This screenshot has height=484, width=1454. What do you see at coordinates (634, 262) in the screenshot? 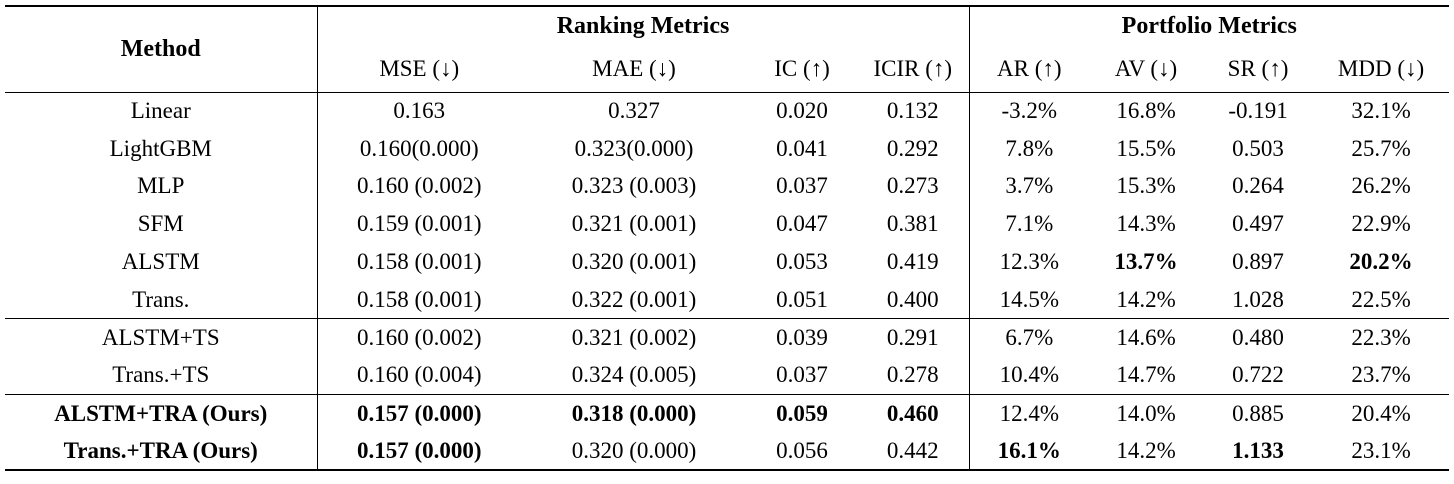
I see `table-cell: 0.320 (0.001)` at bounding box center [634, 262].